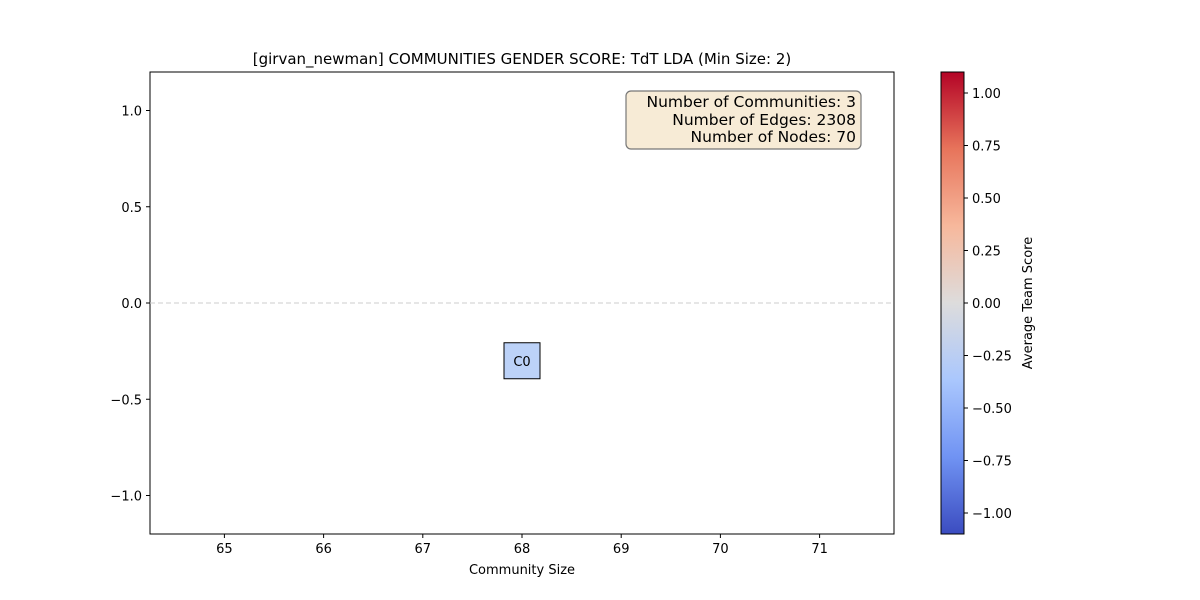  Describe the element at coordinates (423, 549) in the screenshot. I see `x-tick-label: 67` at that location.